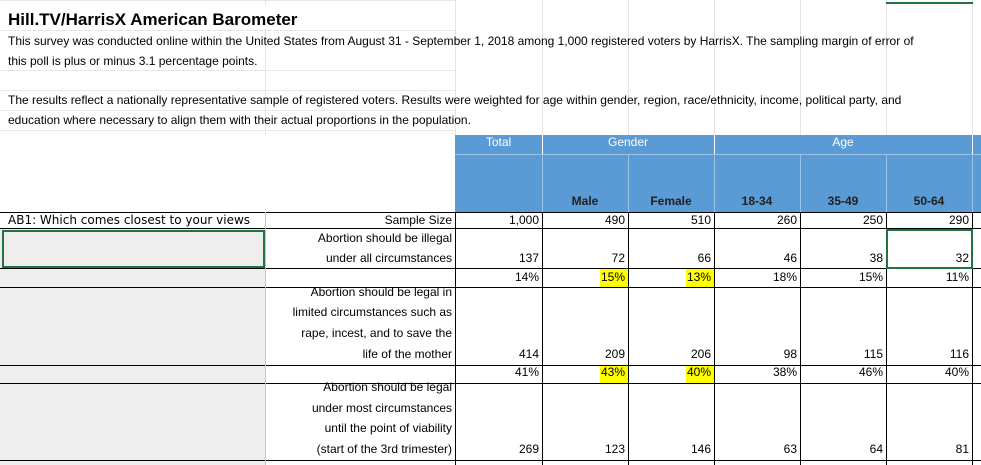 The height and width of the screenshot is (465, 981). Describe the element at coordinates (700, 220) in the screenshot. I see `sample-size: 510` at that location.